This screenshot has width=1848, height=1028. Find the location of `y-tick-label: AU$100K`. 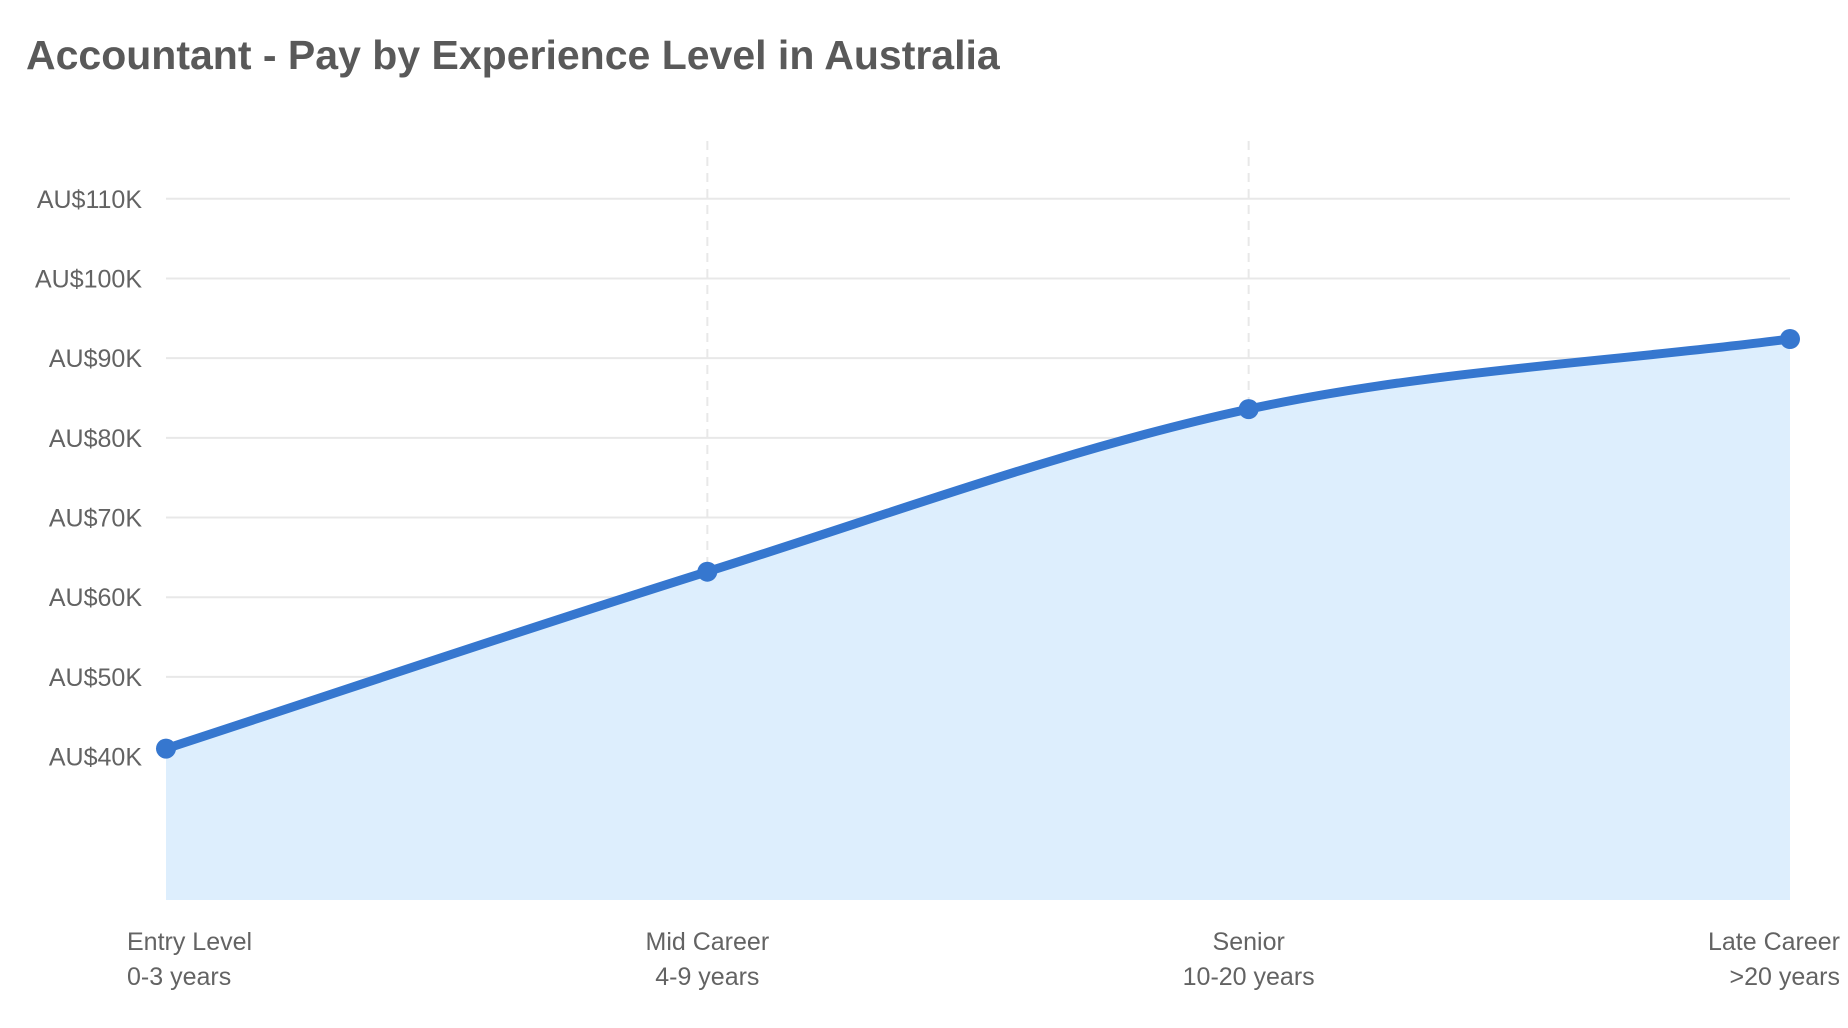

y-tick-label: AU$100K is located at coordinates (88, 279).